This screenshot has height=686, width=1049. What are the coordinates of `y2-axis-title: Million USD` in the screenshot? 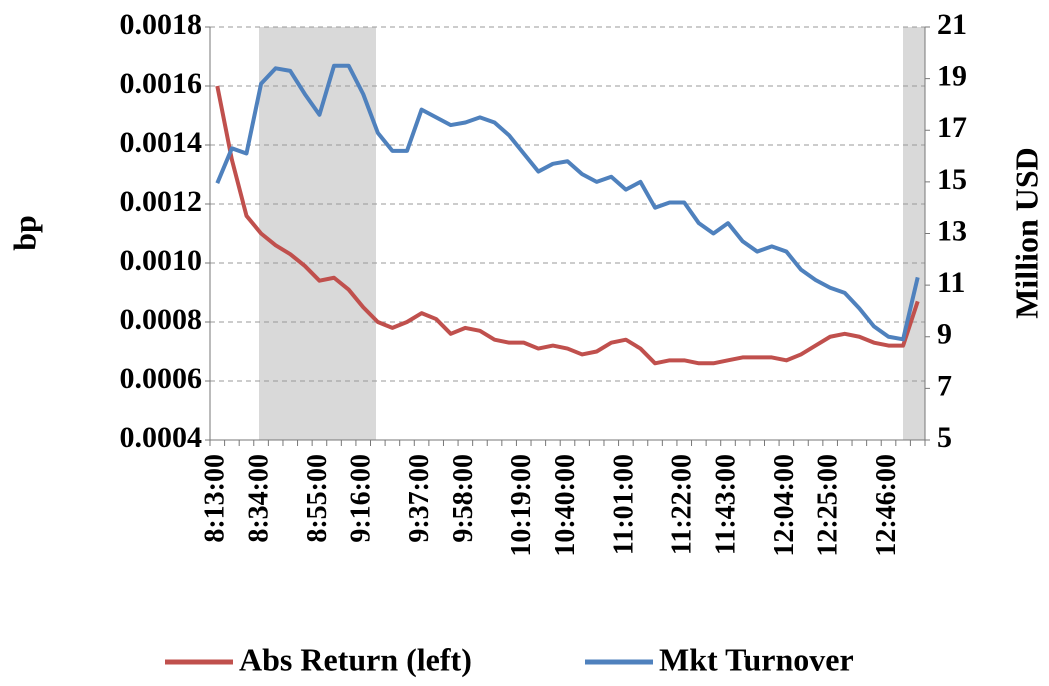 It's located at (1026, 233).